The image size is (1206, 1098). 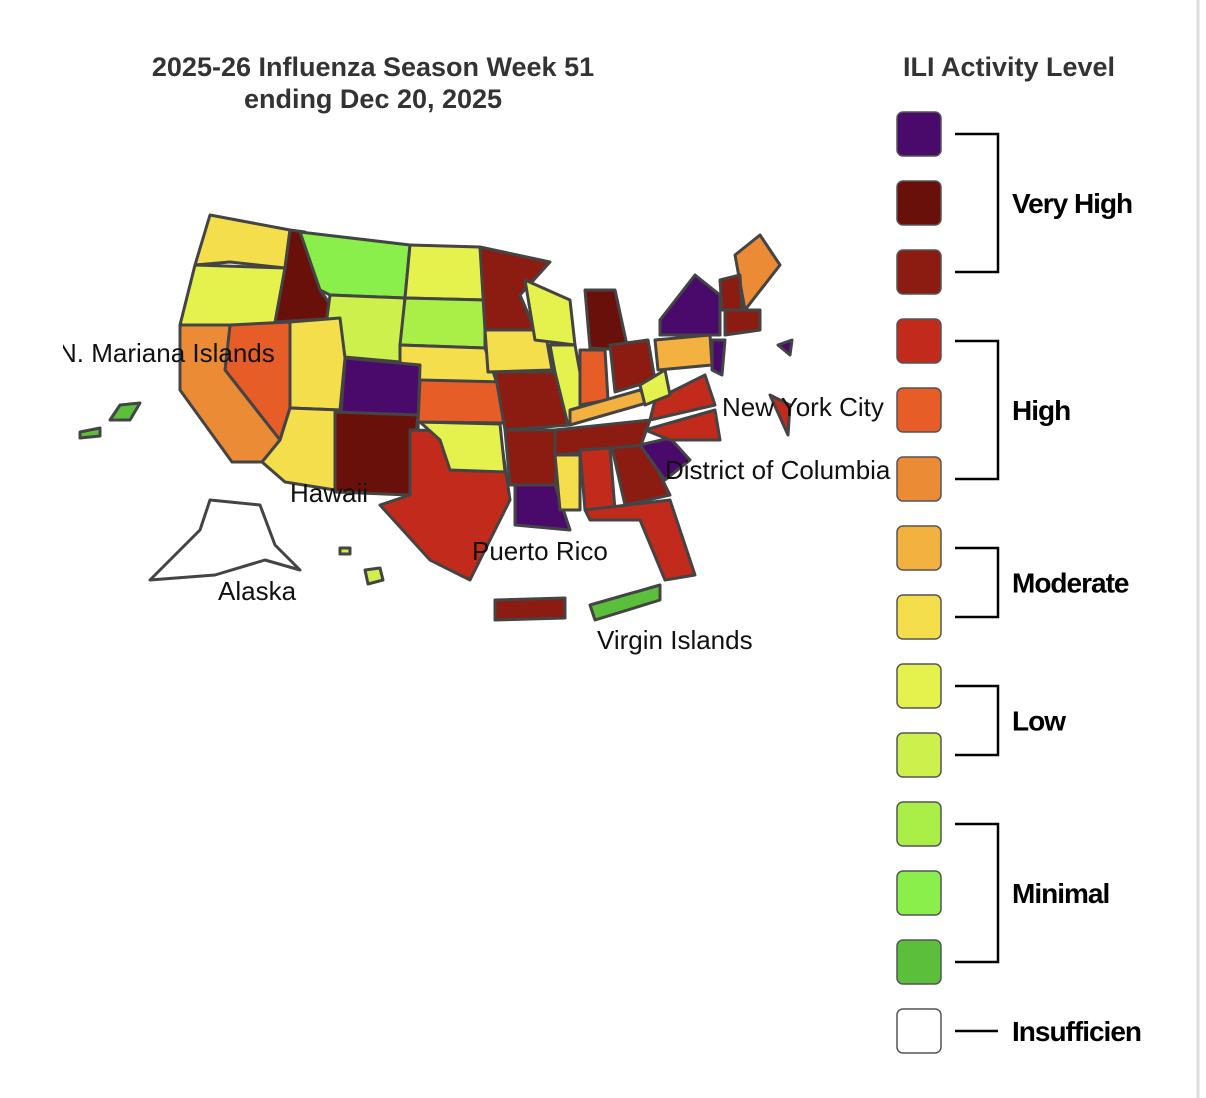 I want to click on legend-label: Very High, so click(x=1072, y=203).